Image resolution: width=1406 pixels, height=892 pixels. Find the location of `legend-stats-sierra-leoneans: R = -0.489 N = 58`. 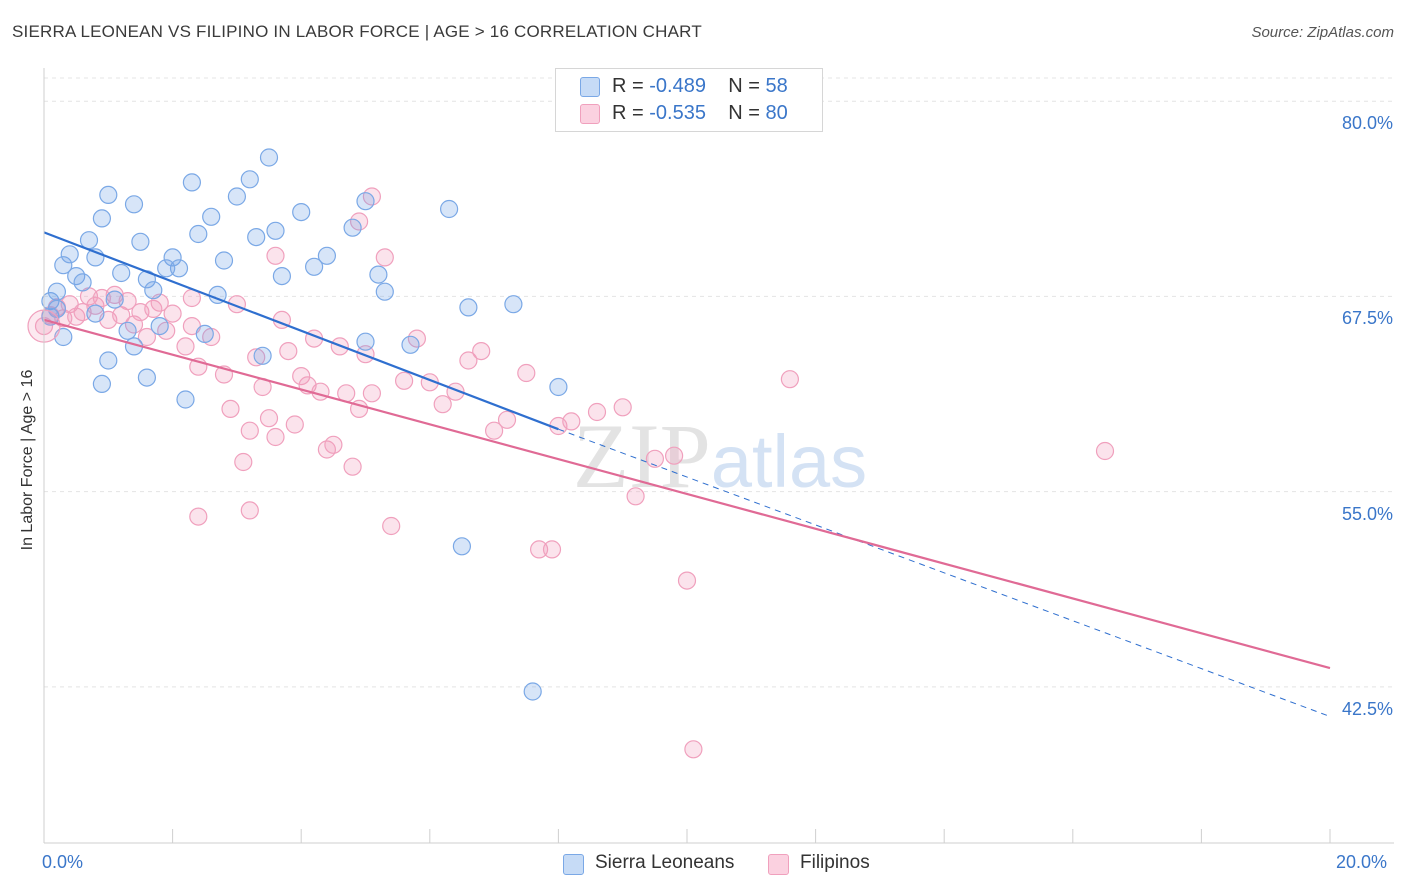

legend-stats-sierra-leoneans: R = -0.489 N = 58 is located at coordinates (700, 86).